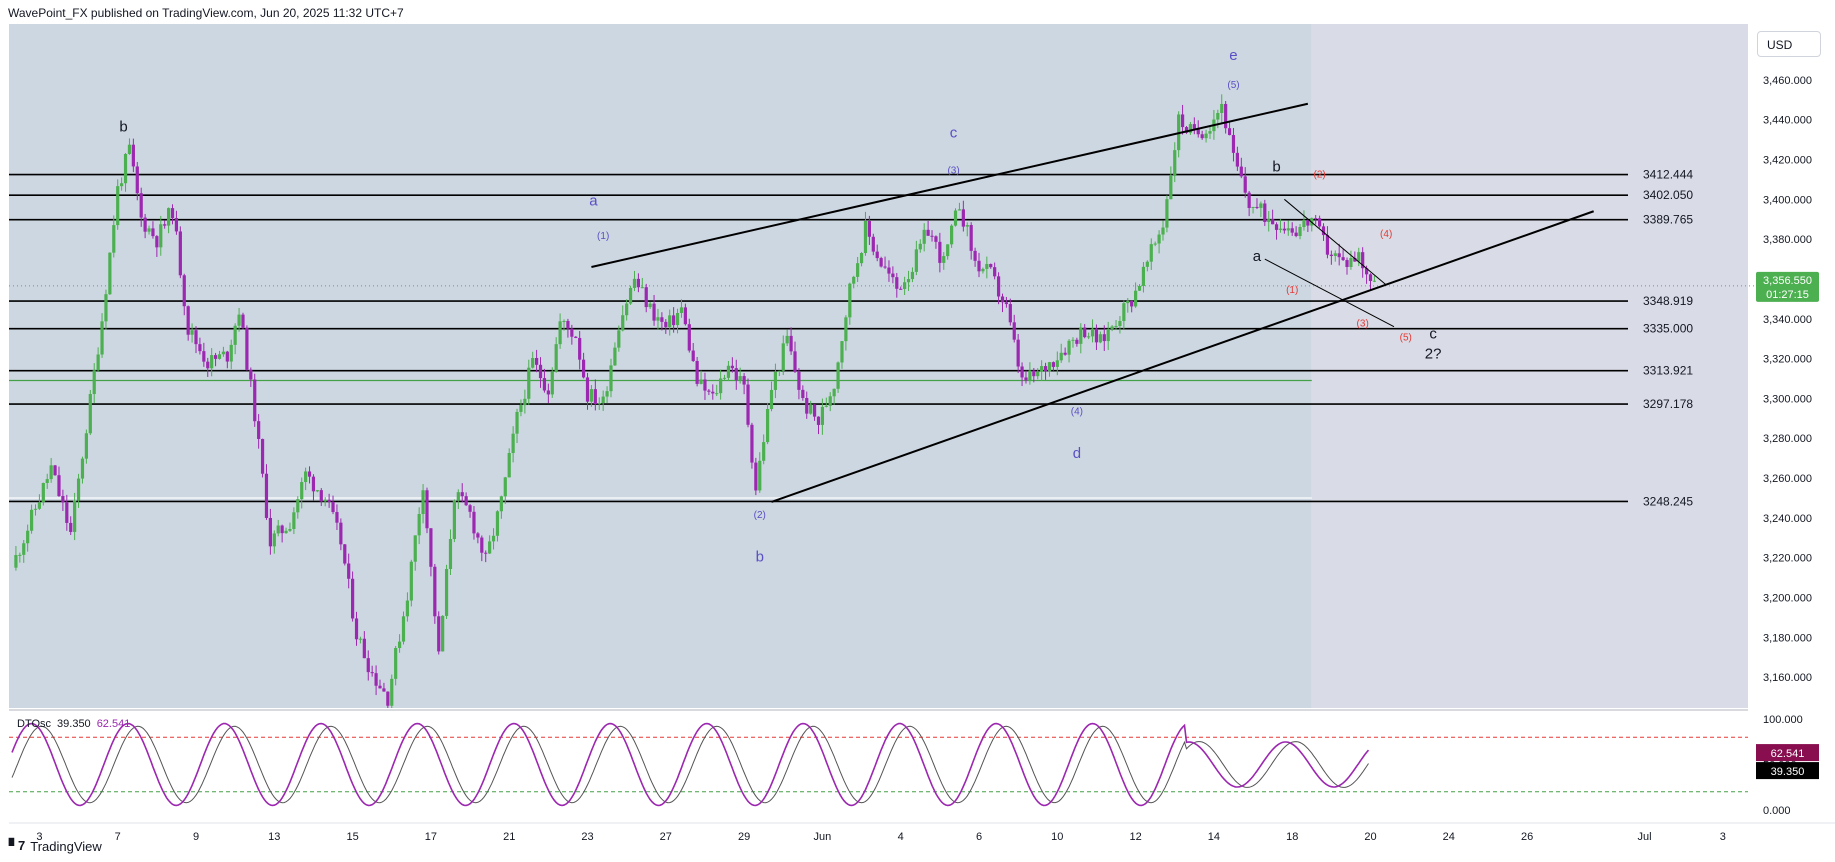 This screenshot has width=1835, height=862. Describe the element at coordinates (1787, 200) in the screenshot. I see `price-tick-label: 3,400.000` at that location.